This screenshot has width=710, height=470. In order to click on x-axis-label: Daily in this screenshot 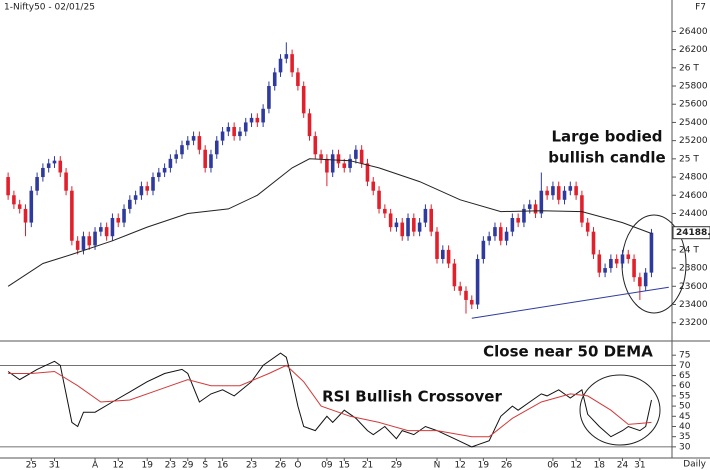, I will do `click(694, 465)`.